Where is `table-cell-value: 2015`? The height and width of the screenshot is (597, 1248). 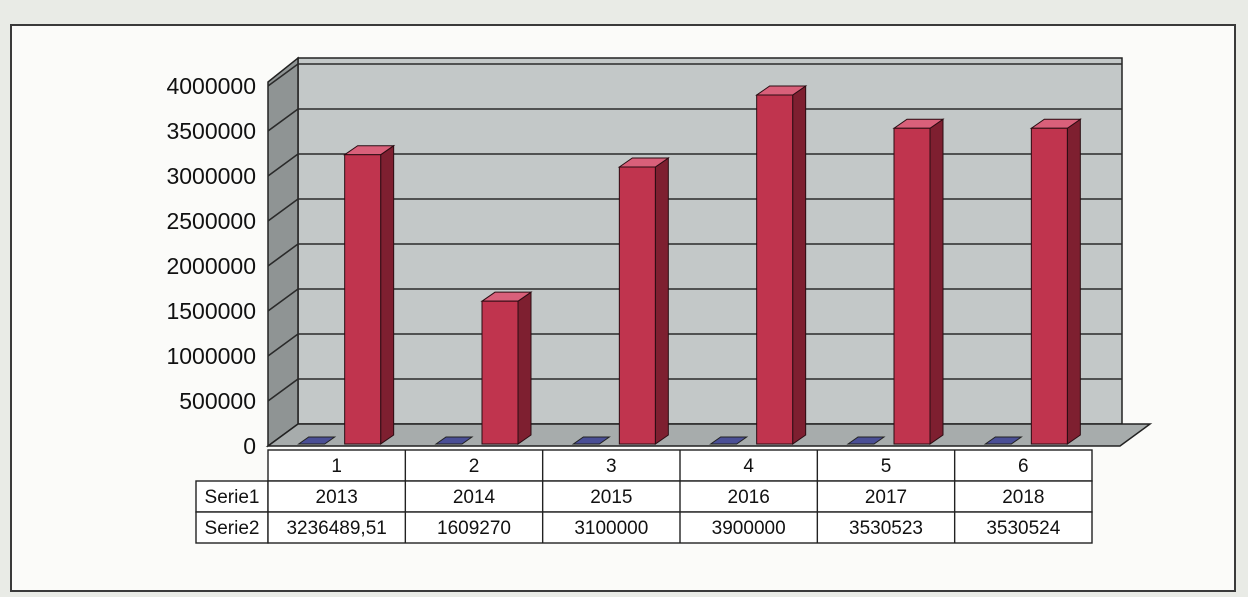 table-cell-value: 2015 is located at coordinates (611, 497).